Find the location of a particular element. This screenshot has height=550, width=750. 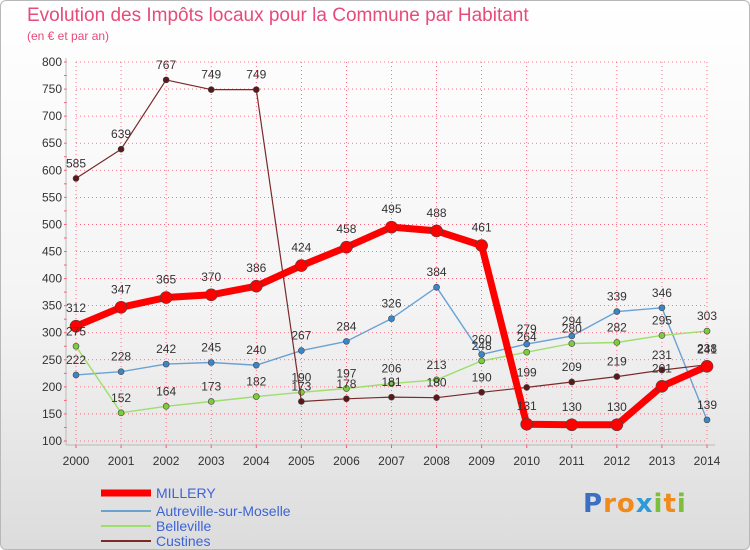

legend-label-belleville: Belleville is located at coordinates (183, 526).